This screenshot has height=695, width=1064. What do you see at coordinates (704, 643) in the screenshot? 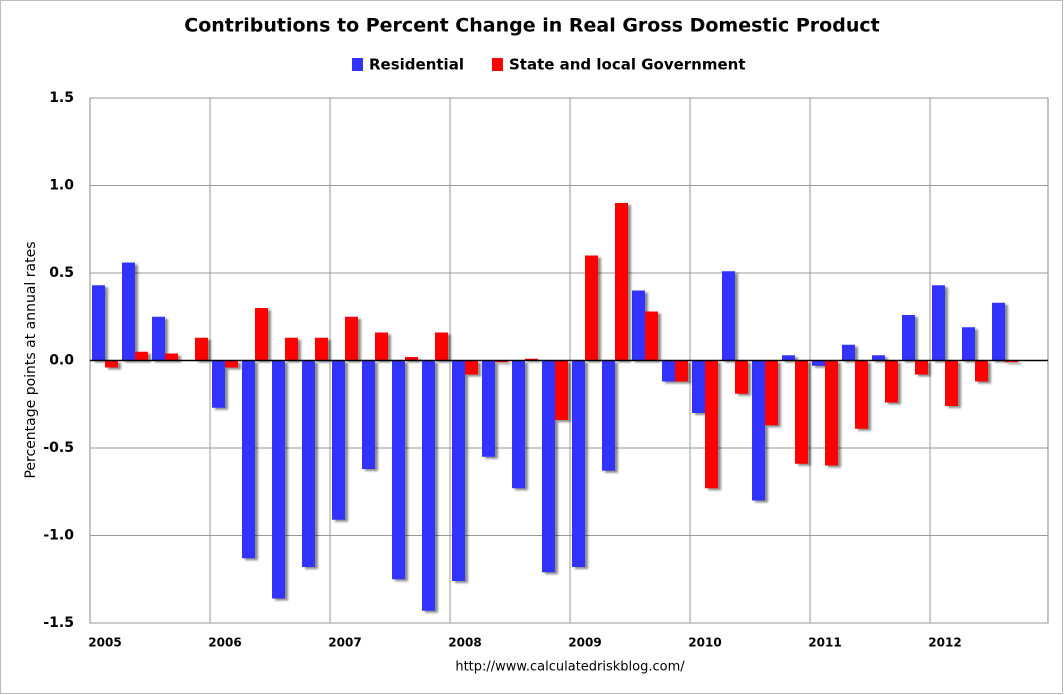
I see `x-tick-label: 2010` at bounding box center [704, 643].